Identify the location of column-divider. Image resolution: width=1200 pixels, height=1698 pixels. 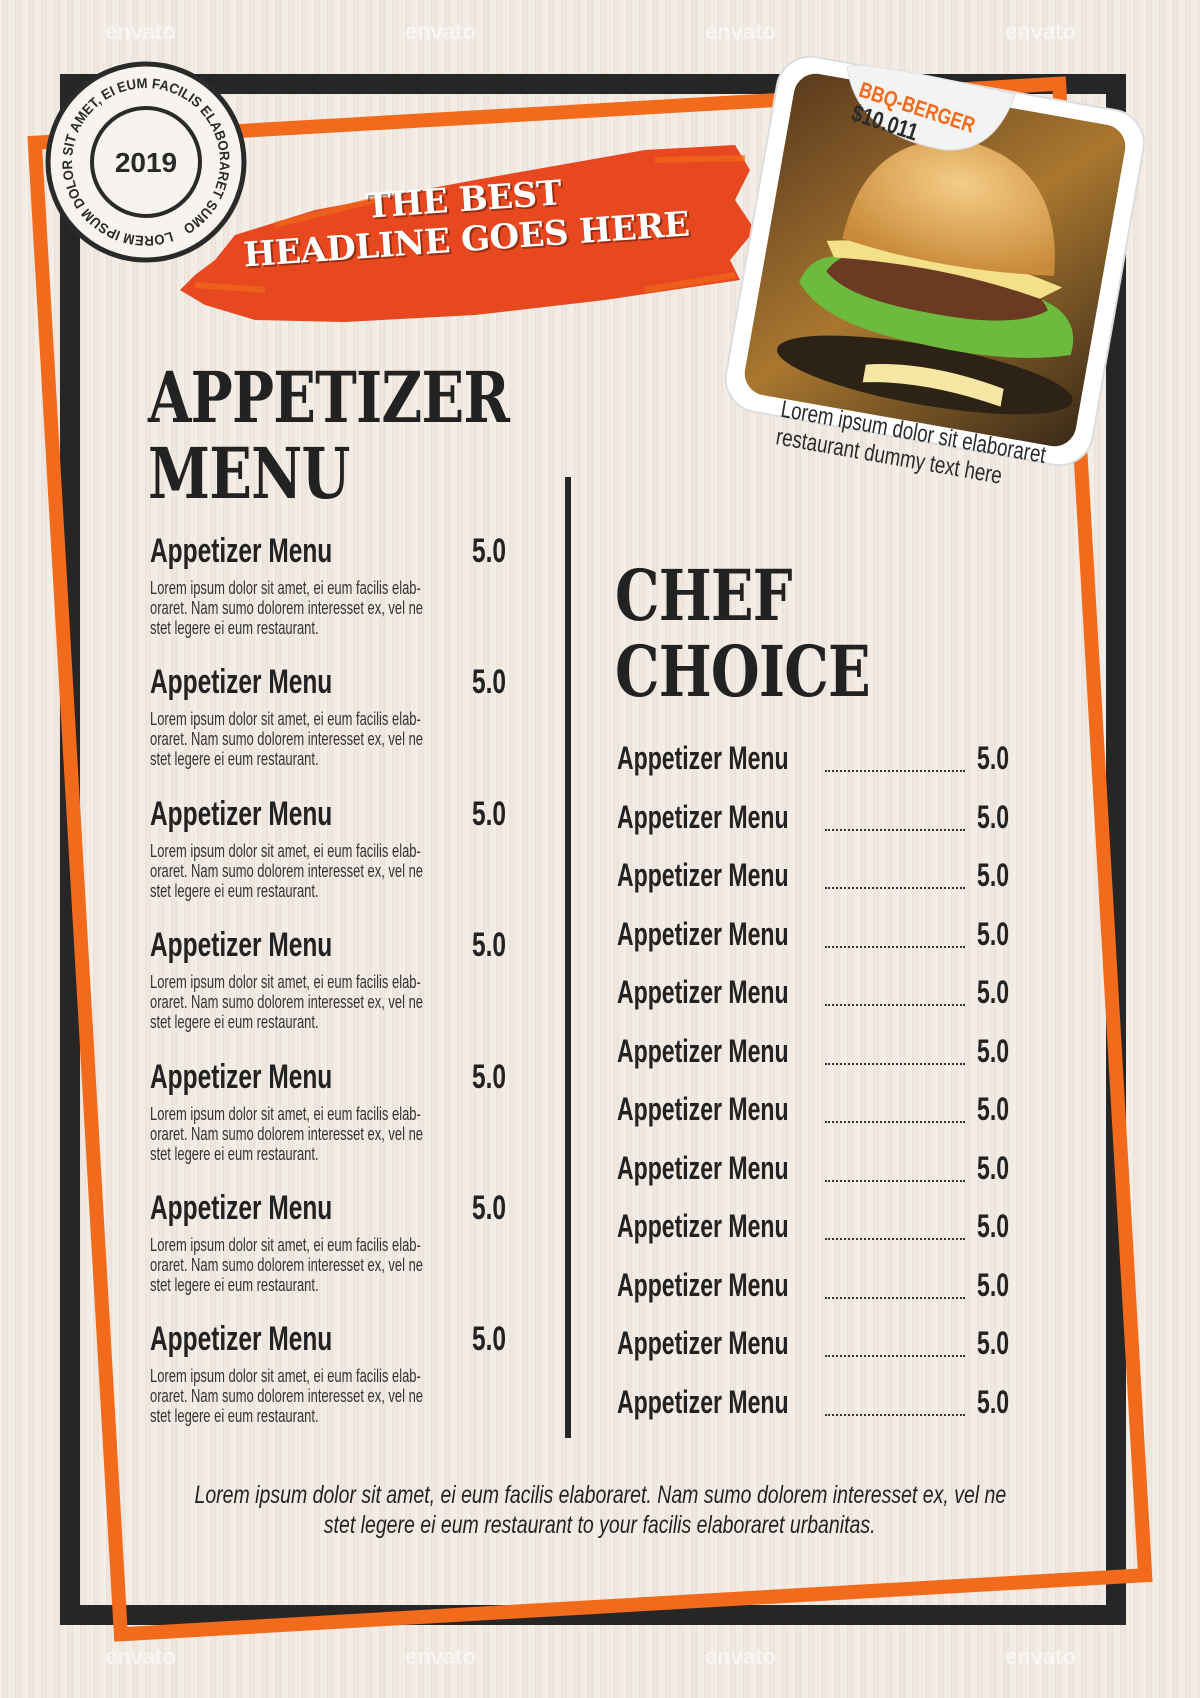
(568, 957).